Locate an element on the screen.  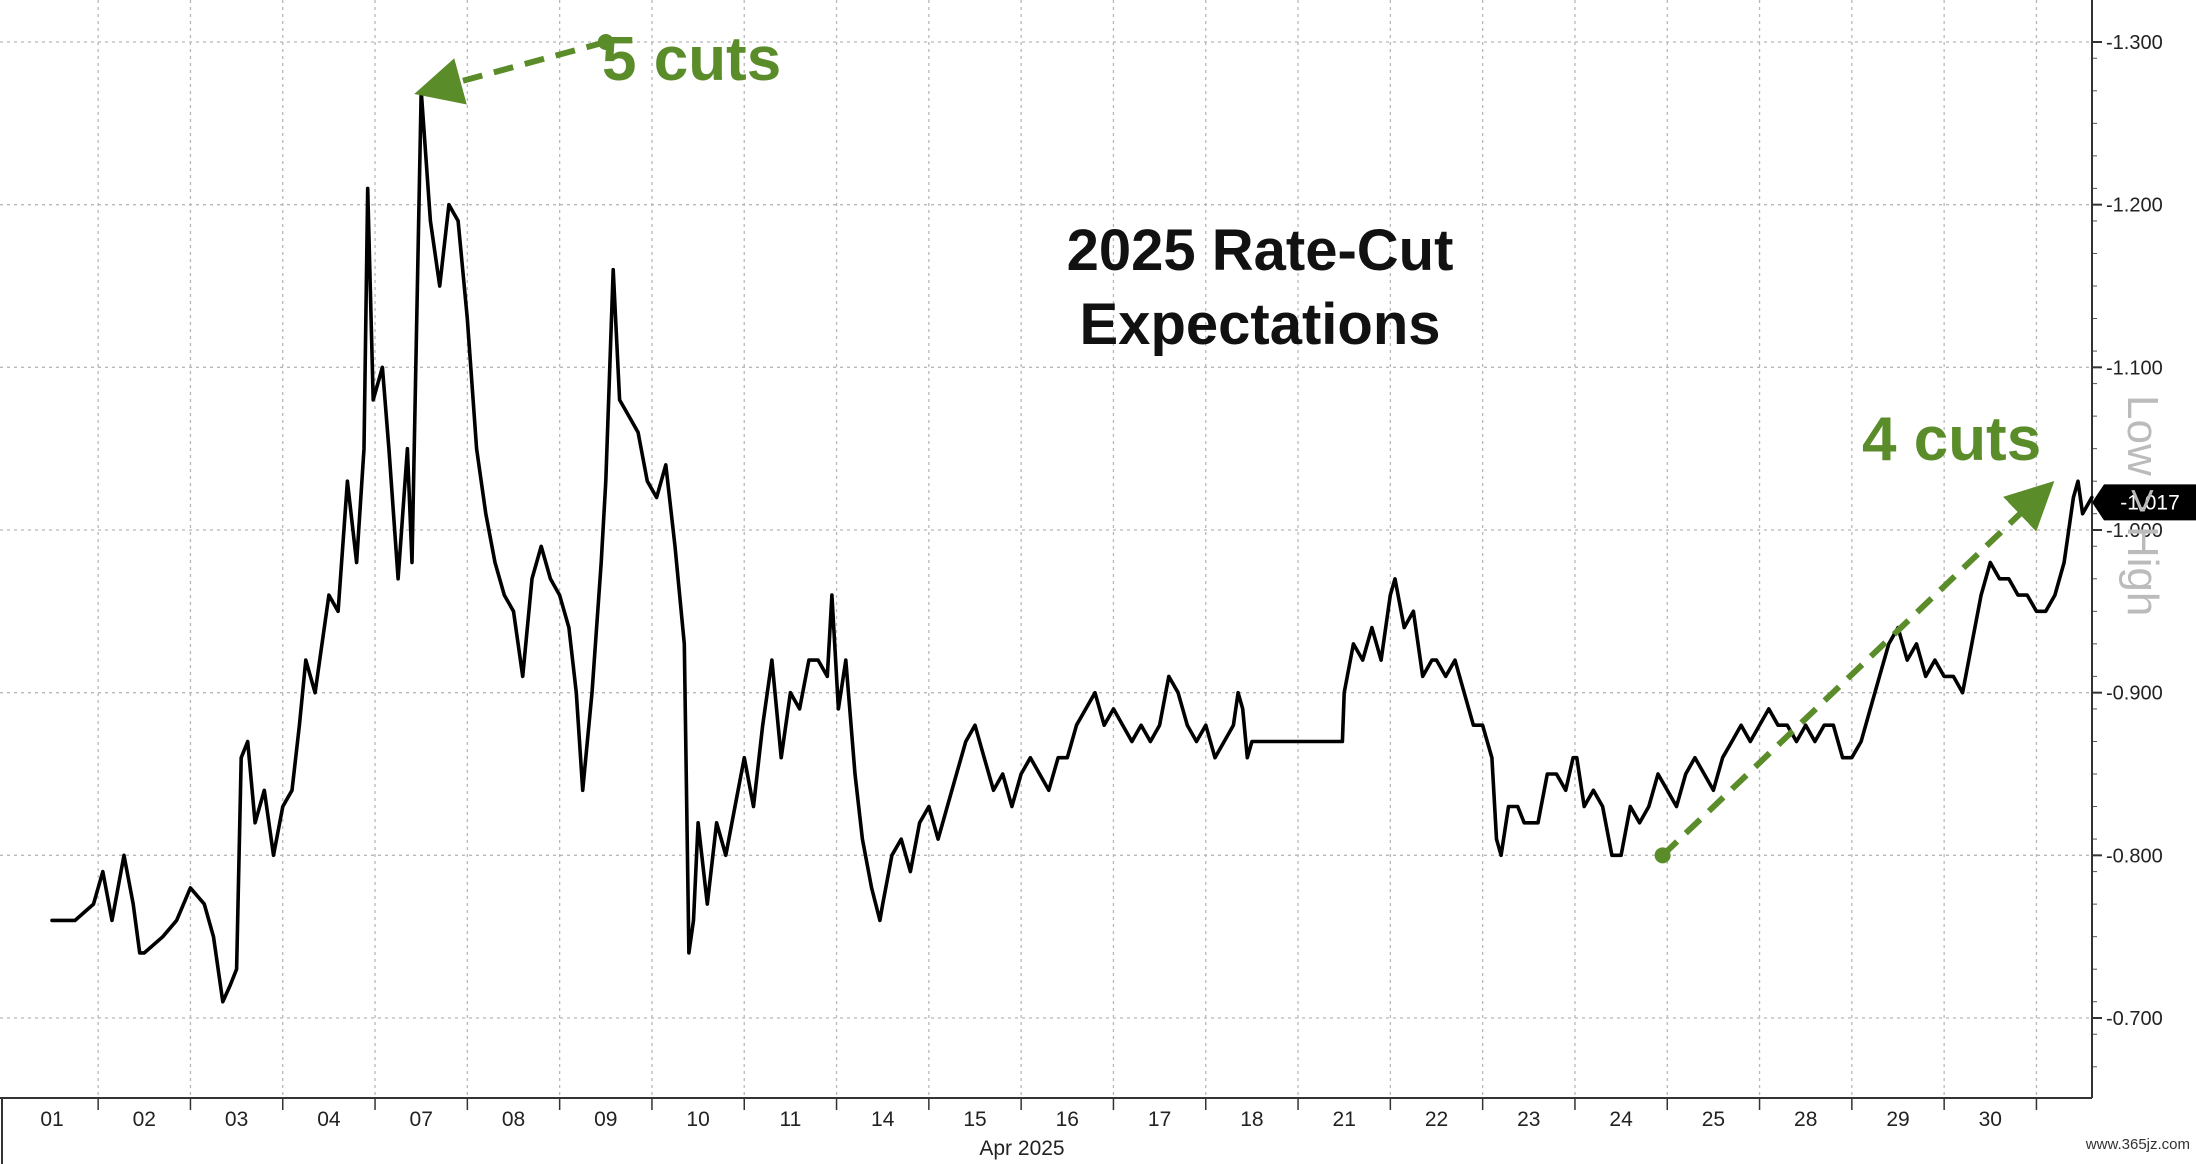
y-tick-label: -0.800 is located at coordinates (2134, 856).